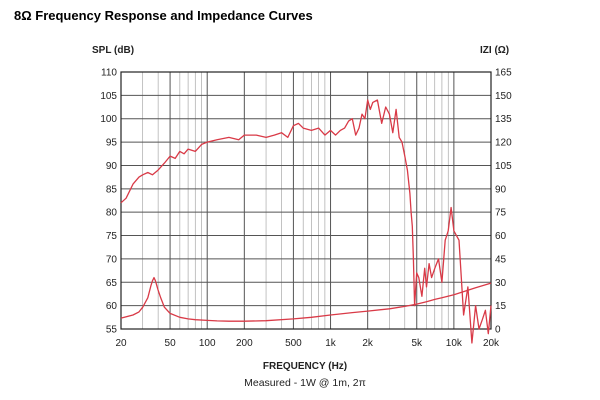 The image size is (600, 400). Describe the element at coordinates (503, 143) in the screenshot. I see `y-right-tick-label: 120` at that location.